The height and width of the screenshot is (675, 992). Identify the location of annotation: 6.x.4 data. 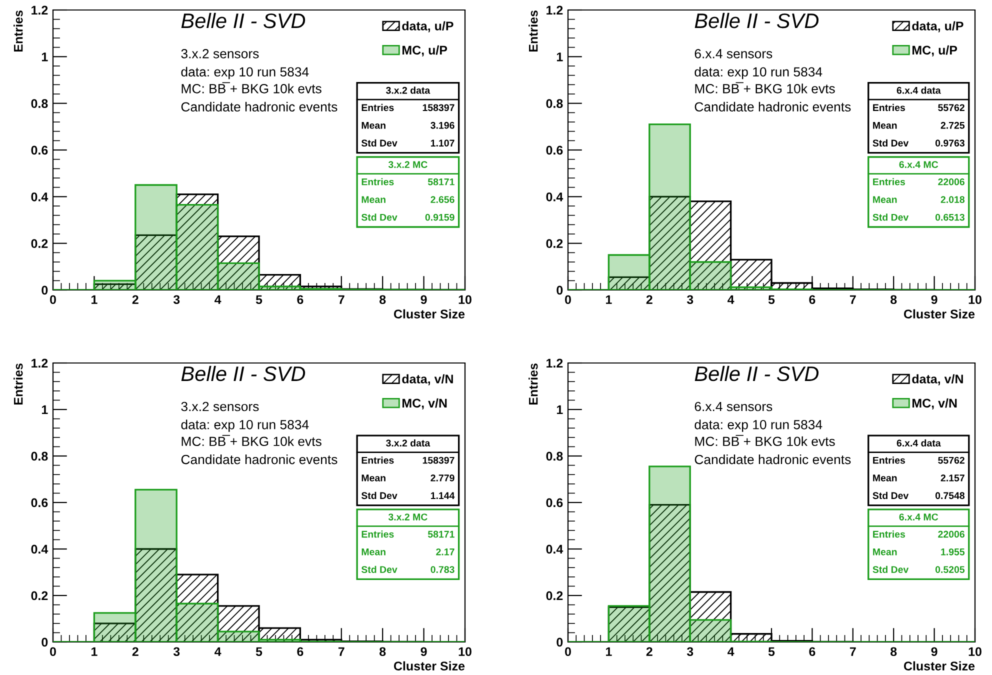
(918, 90).